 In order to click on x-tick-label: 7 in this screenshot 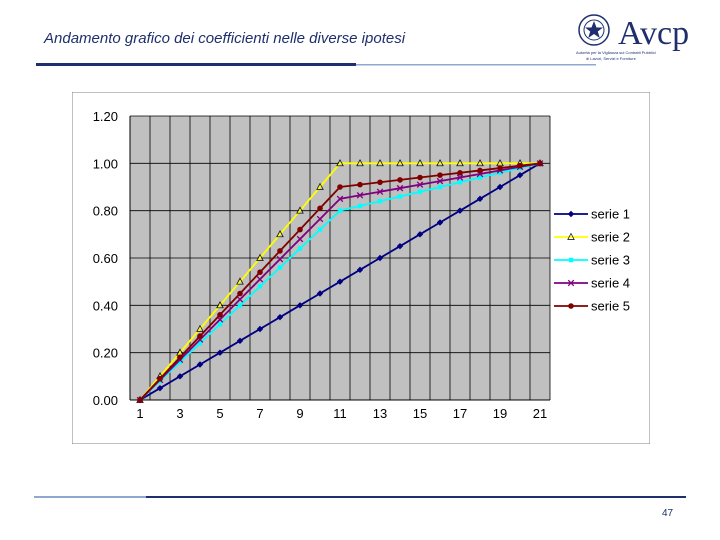, I will do `click(259, 413)`.